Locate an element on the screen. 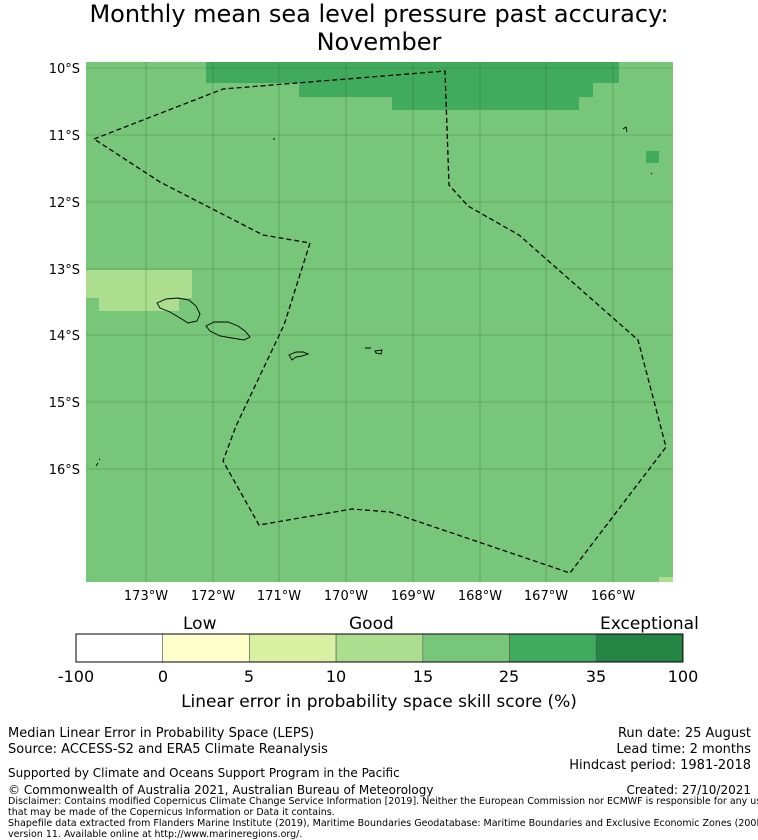  lat-tick: 11°S is located at coordinates (64, 136).